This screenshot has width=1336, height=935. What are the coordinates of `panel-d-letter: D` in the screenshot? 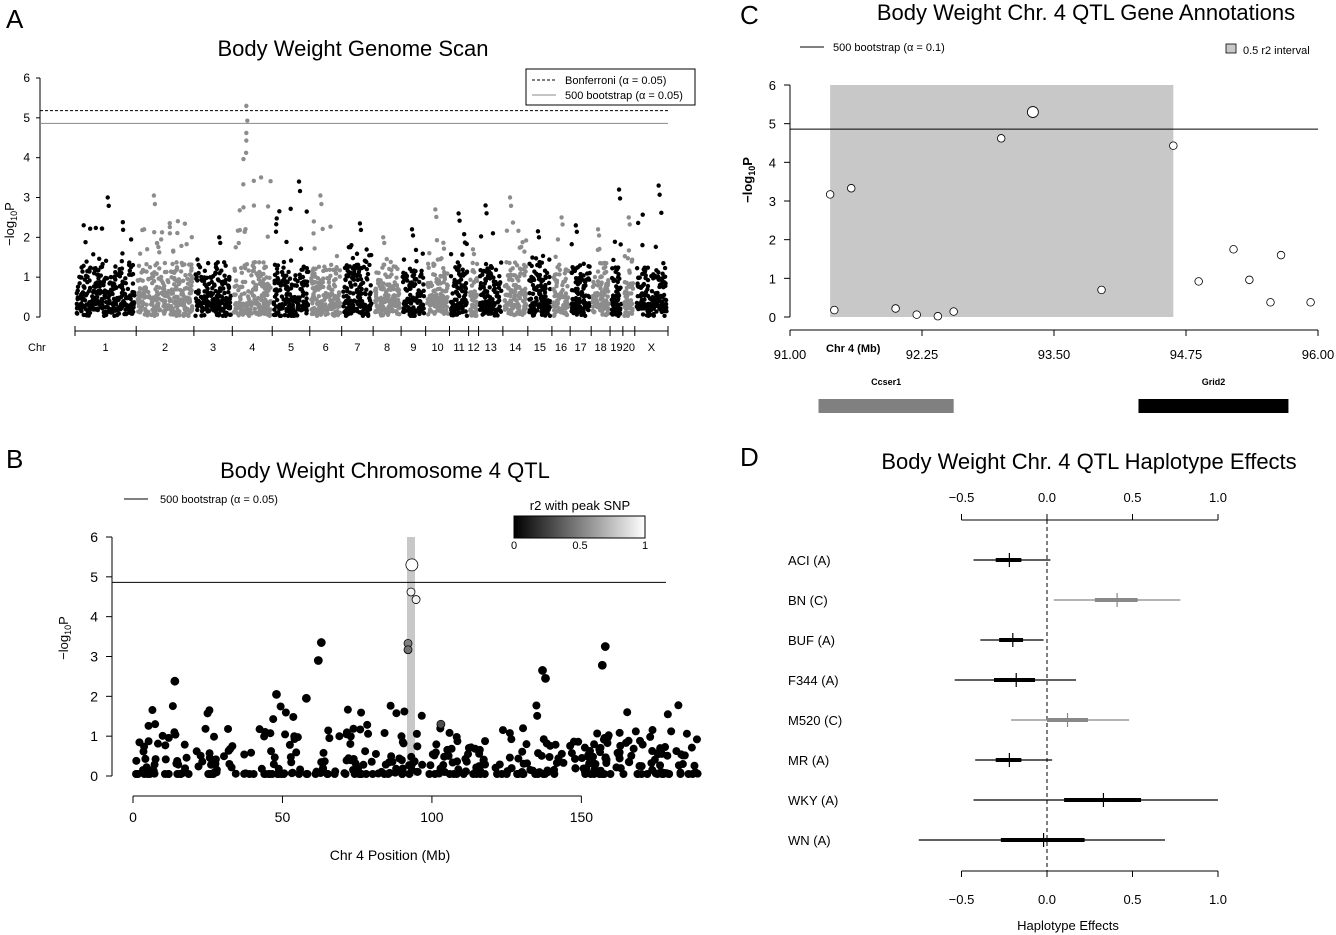 It's located at (749, 457).